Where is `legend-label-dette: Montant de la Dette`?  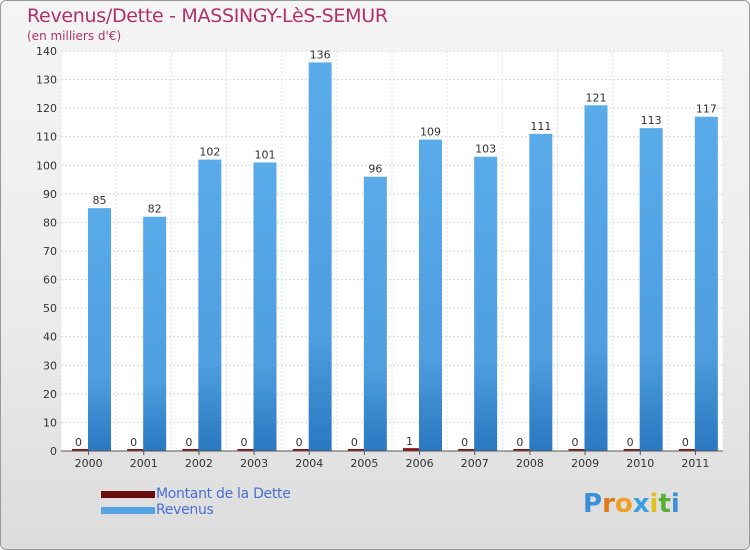
legend-label-dette: Montant de la Dette is located at coordinates (223, 494).